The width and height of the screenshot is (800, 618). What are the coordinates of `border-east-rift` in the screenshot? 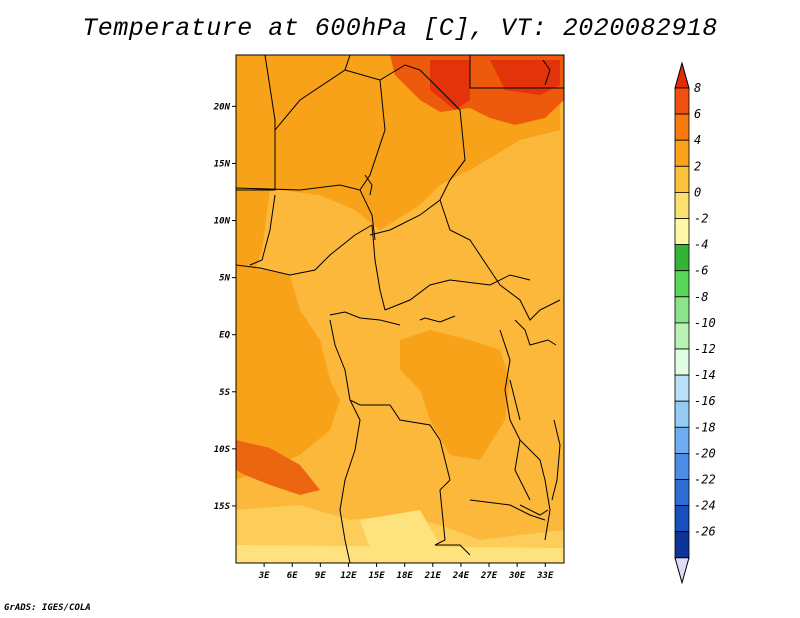 It's located at (515, 415).